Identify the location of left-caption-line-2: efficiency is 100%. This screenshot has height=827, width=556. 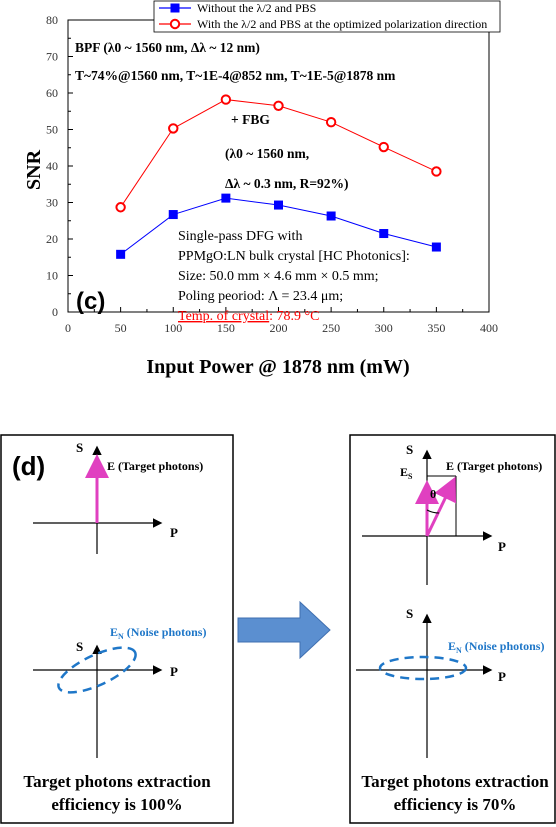
(116, 804).